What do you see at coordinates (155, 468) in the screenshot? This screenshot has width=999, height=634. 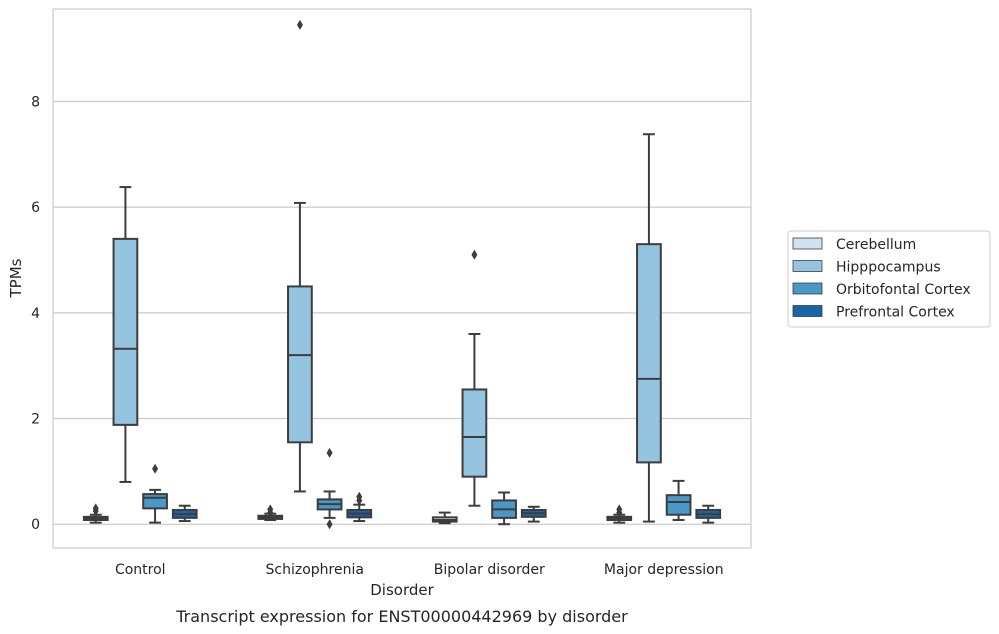 I see `box-orbitofontal-cortex-control-outlier` at bounding box center [155, 468].